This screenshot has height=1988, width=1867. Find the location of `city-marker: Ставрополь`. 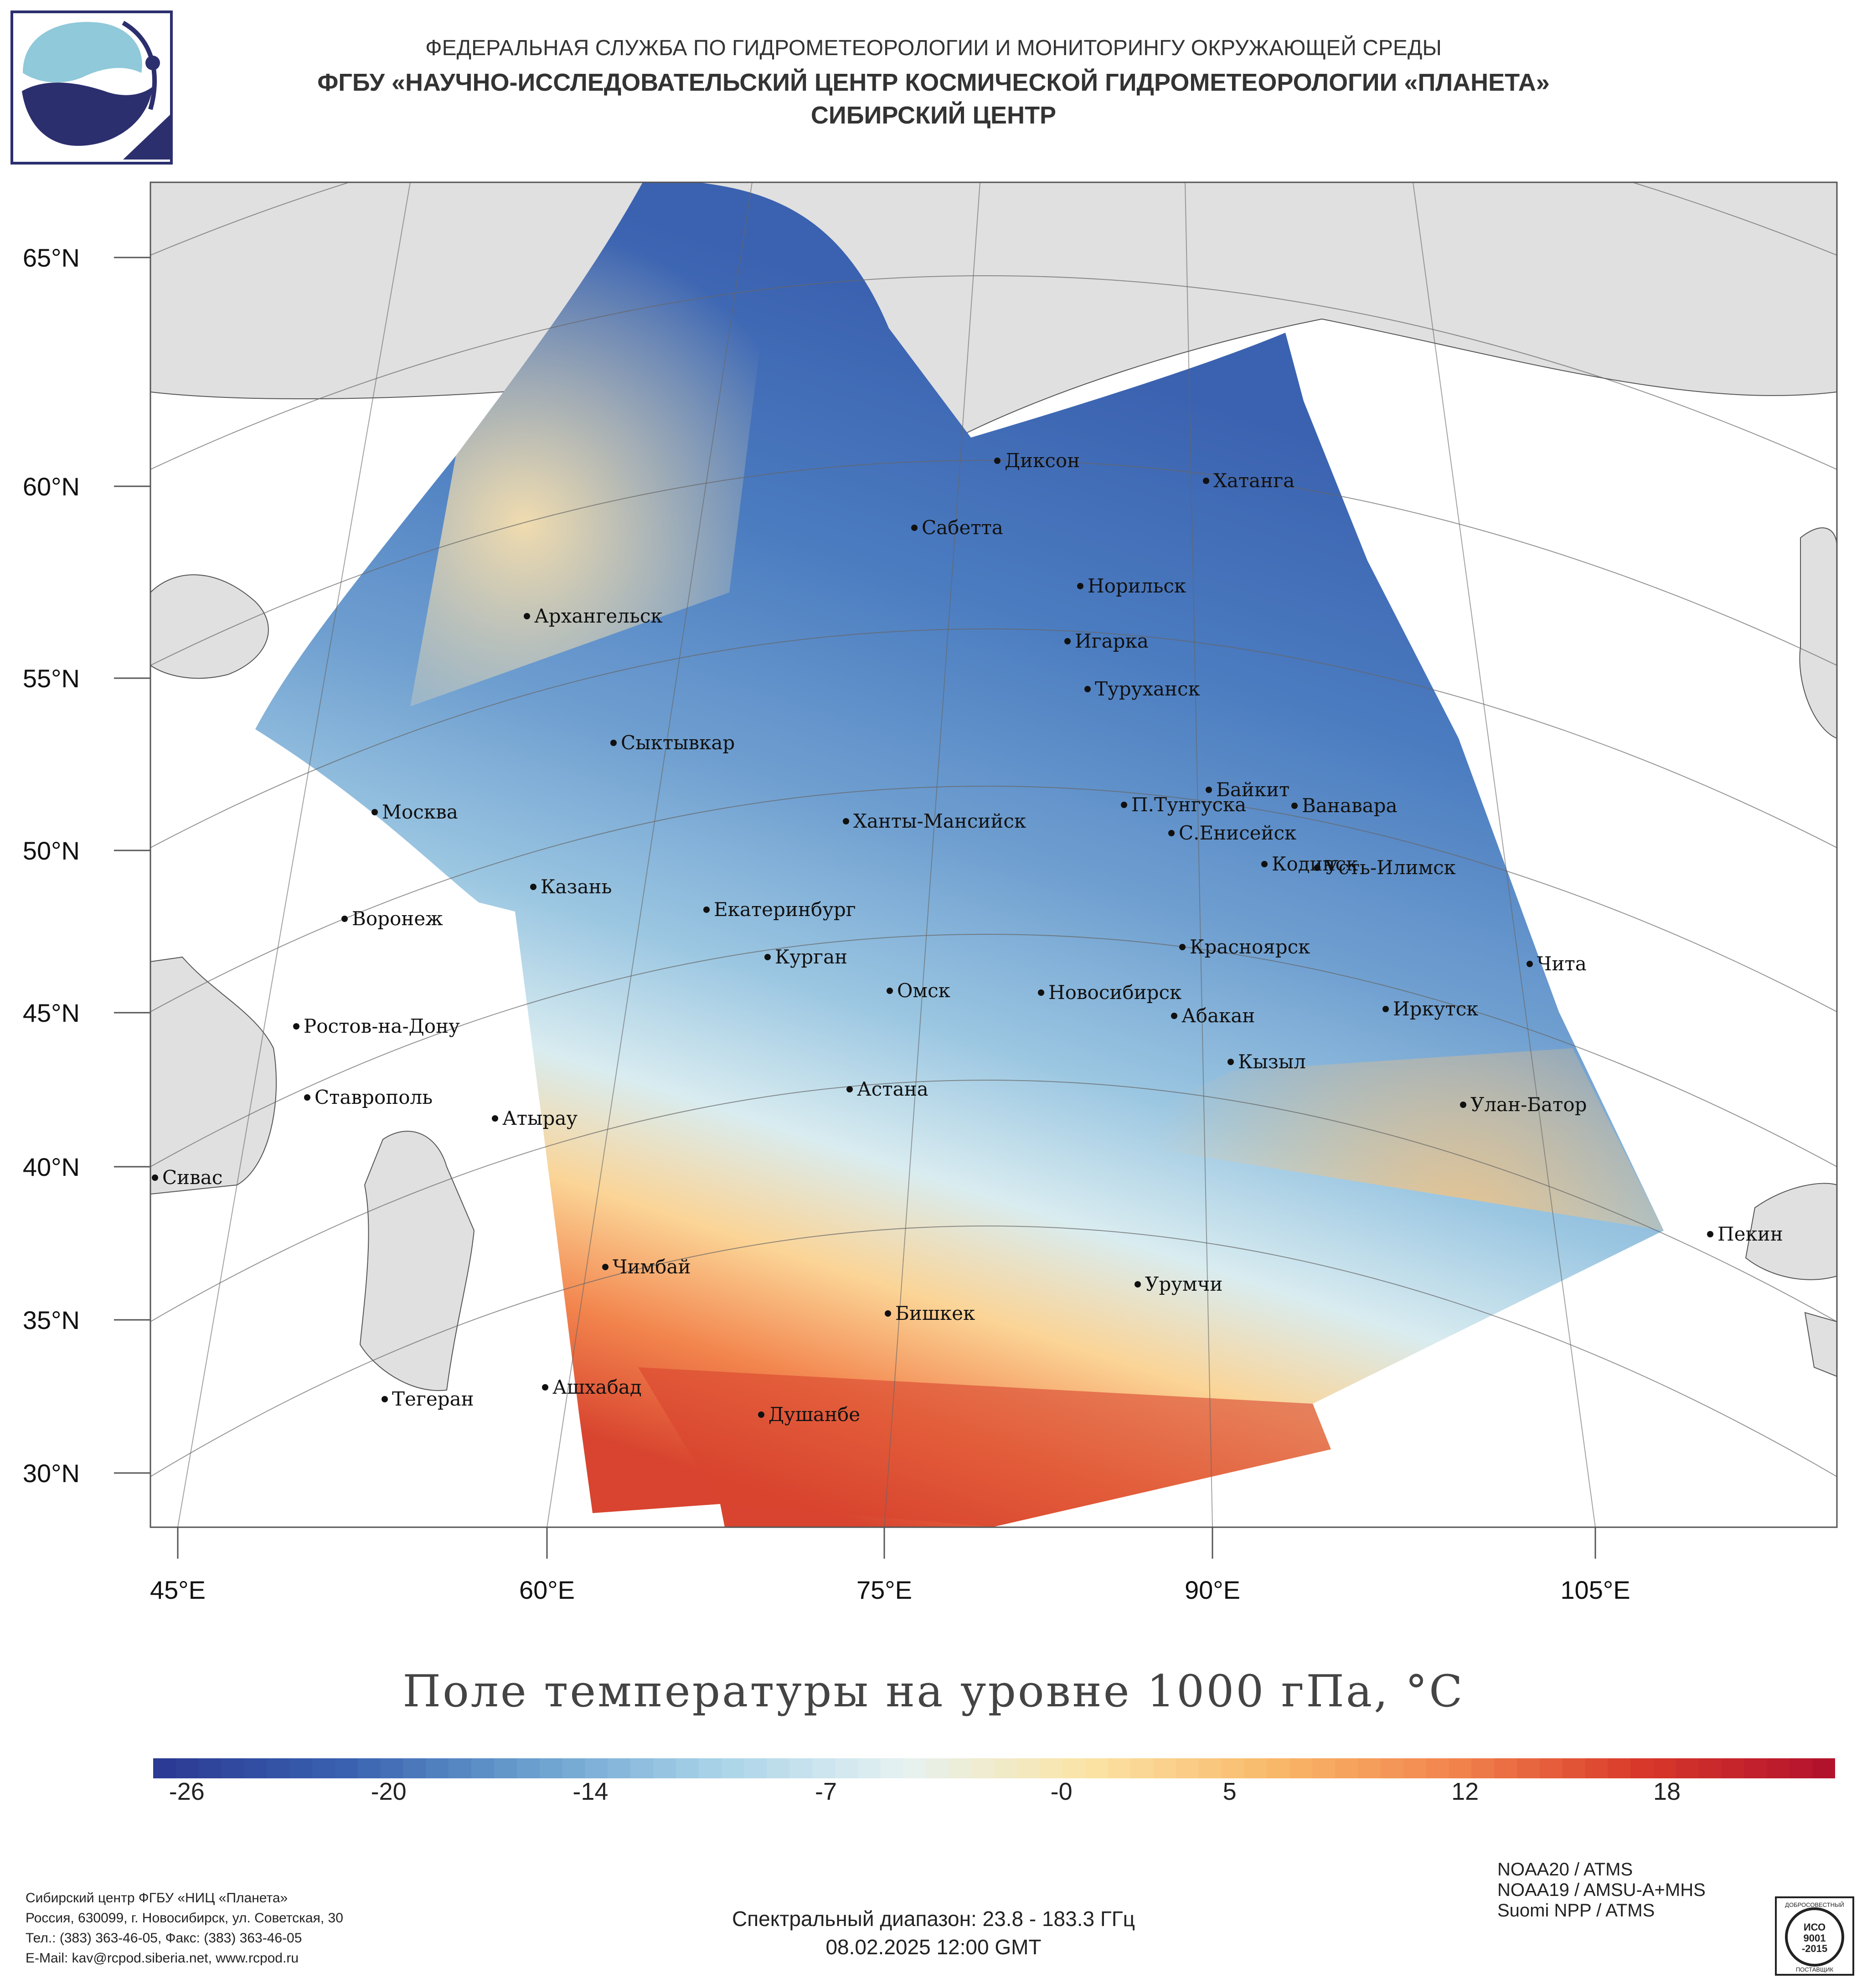

city-marker: Ставрополь is located at coordinates (368, 1097).